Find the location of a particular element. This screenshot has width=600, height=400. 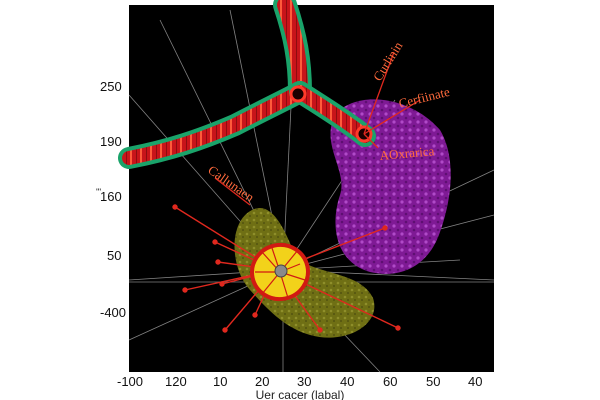

y-axis-mark: ''' is located at coordinates (98, 192).